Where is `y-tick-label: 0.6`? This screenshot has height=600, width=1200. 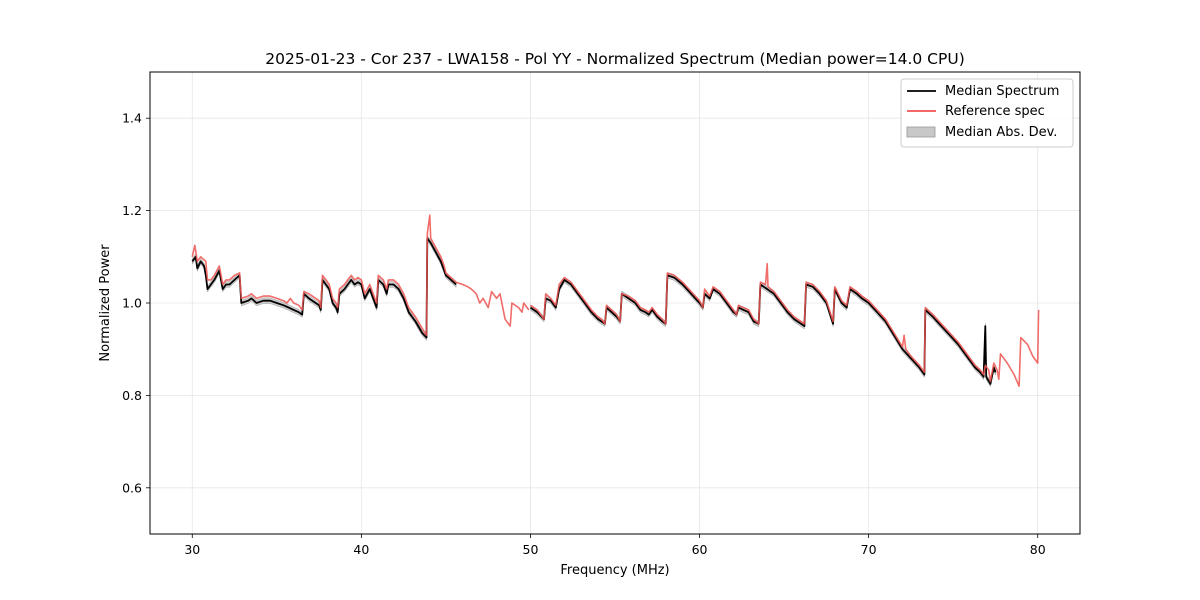
y-tick-label: 0.6 is located at coordinates (132, 487).